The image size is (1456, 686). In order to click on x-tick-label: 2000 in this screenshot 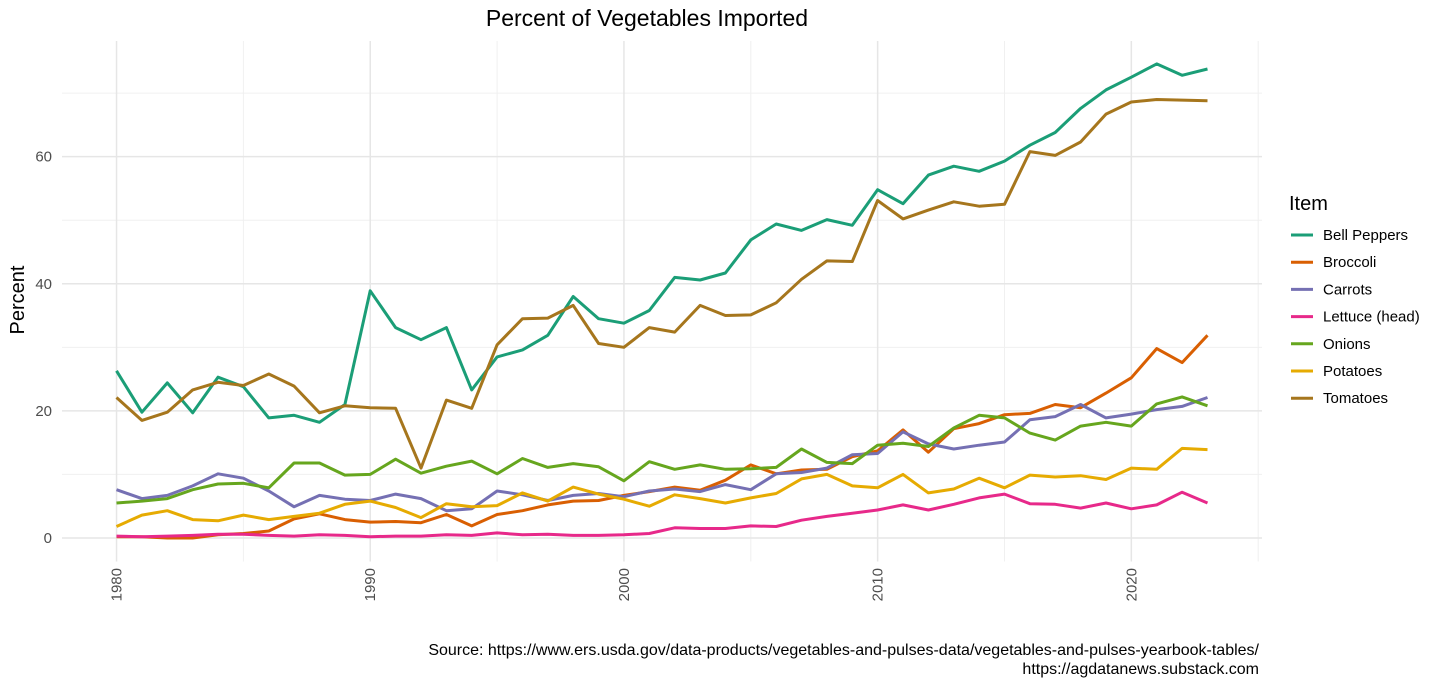, I will do `click(624, 584)`.